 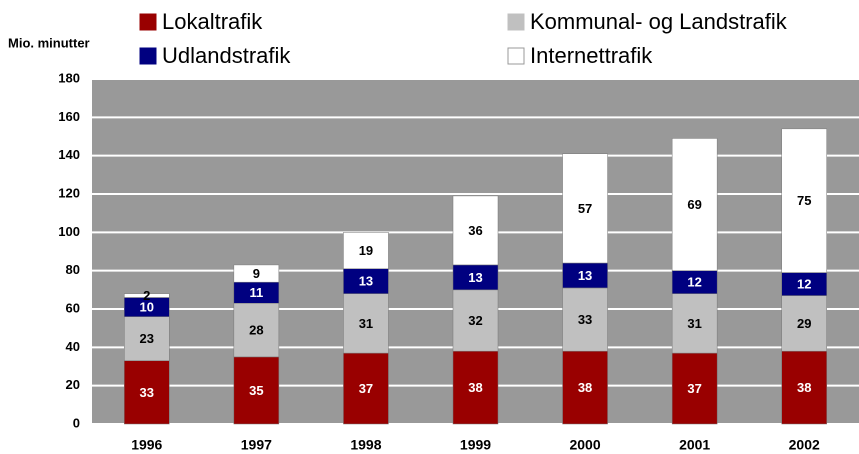 What do you see at coordinates (76, 422) in the screenshot?
I see `y-tick-label: 0` at bounding box center [76, 422].